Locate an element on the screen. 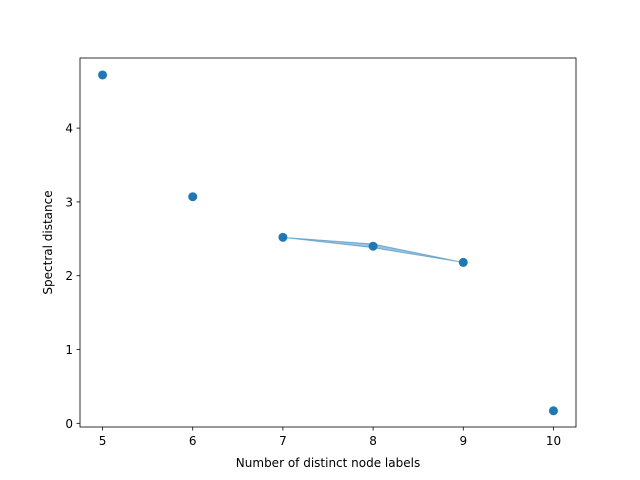  x-tick-label: 5 is located at coordinates (103, 441).